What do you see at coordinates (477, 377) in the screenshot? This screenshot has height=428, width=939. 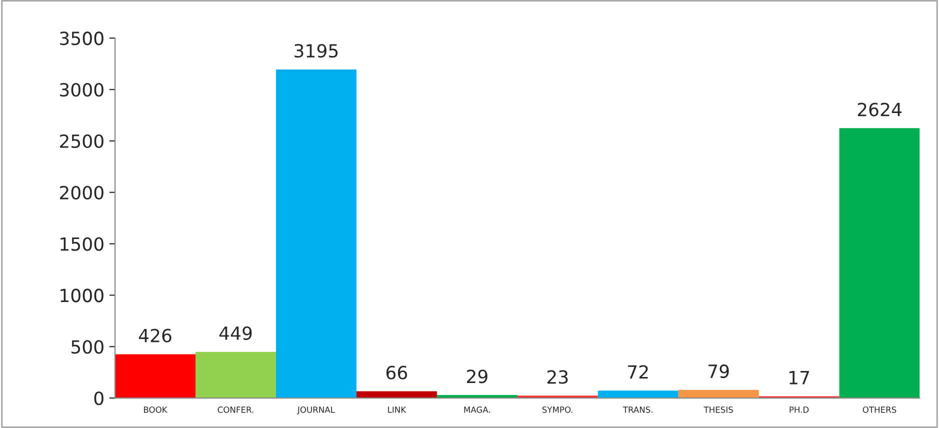 I see `data-label: 29` at bounding box center [477, 377].